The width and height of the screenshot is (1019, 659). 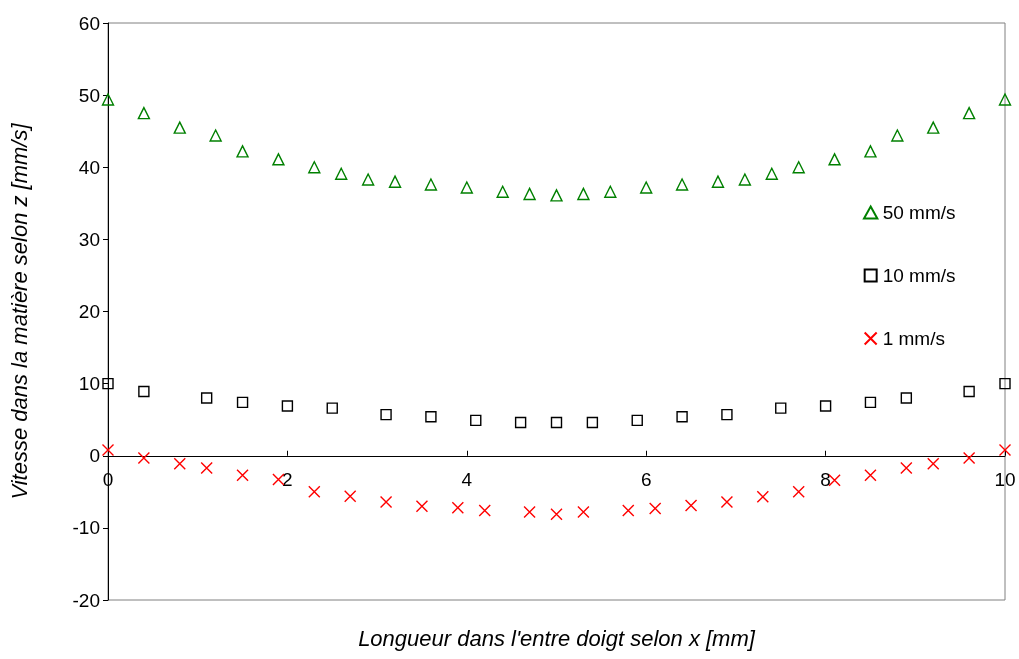 I want to click on legend-label: 10 mm/s, so click(x=919, y=275).